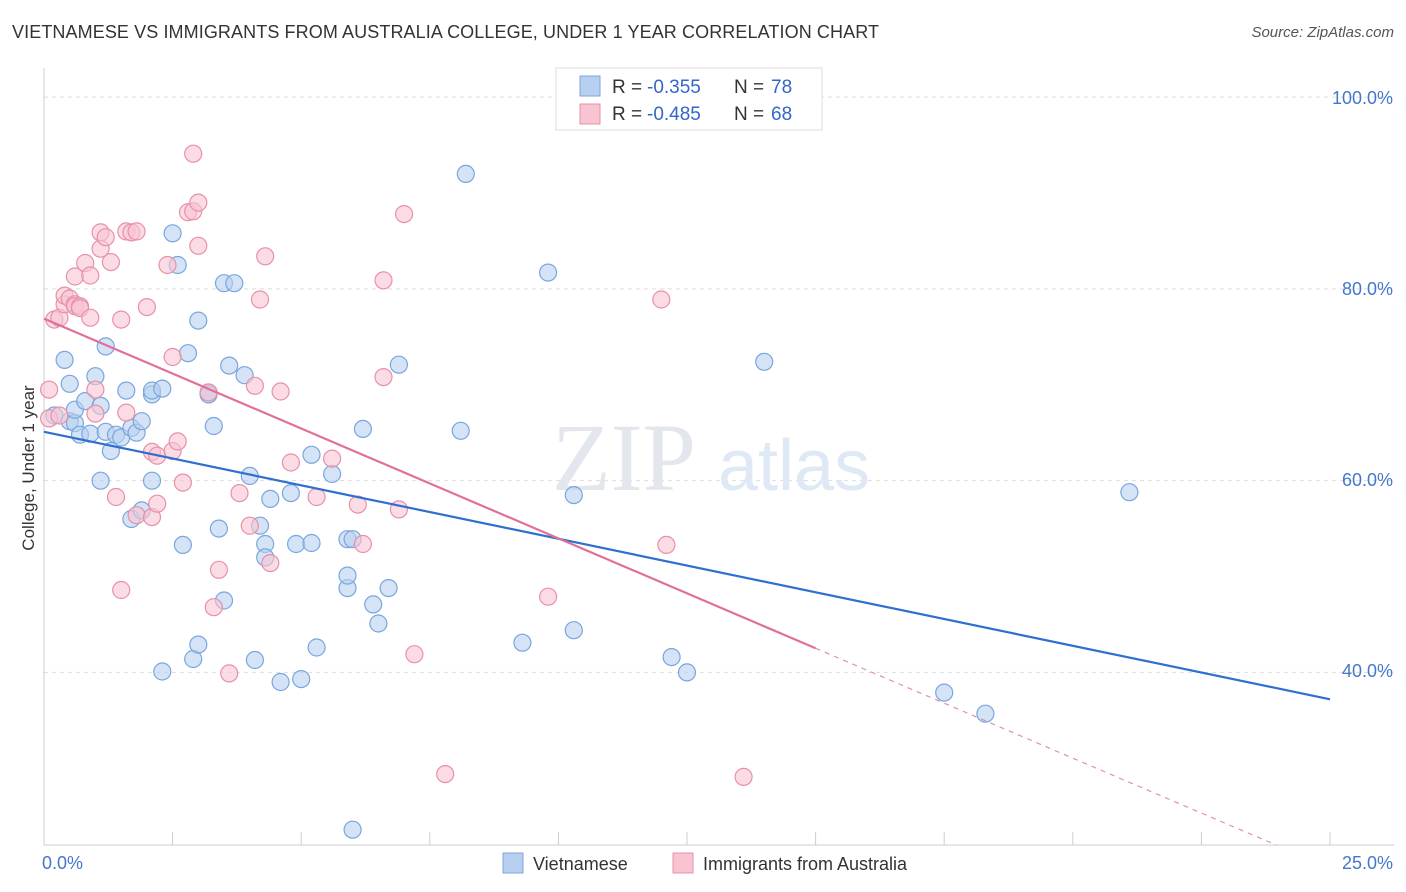  Describe the element at coordinates (28, 468) in the screenshot. I see `y-axis-title: College, Under 1 year` at that location.